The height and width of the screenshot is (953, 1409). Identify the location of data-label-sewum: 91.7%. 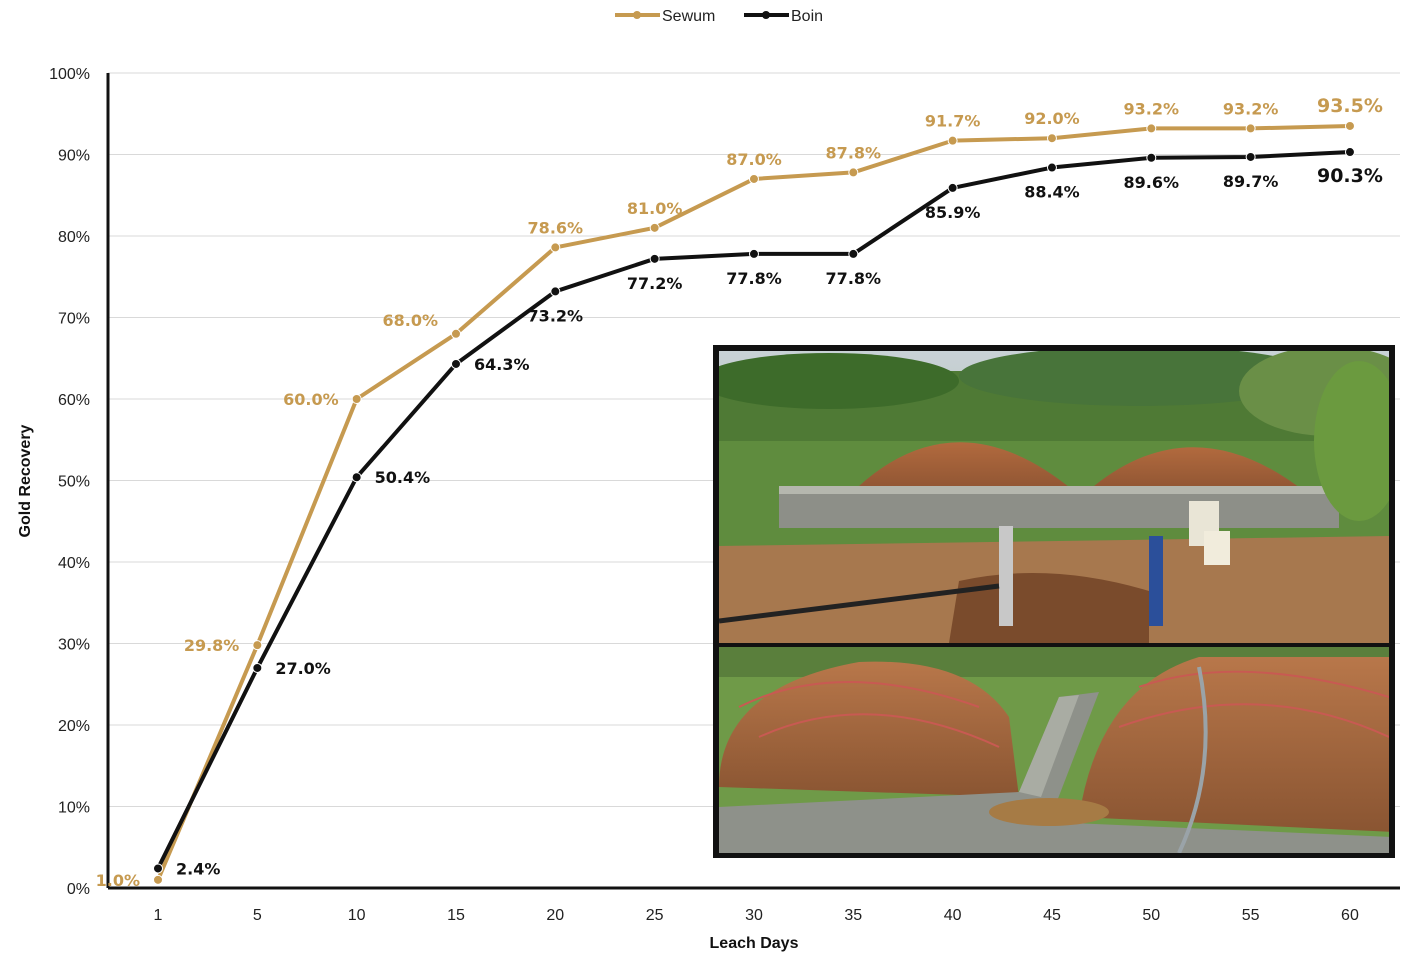
(953, 121).